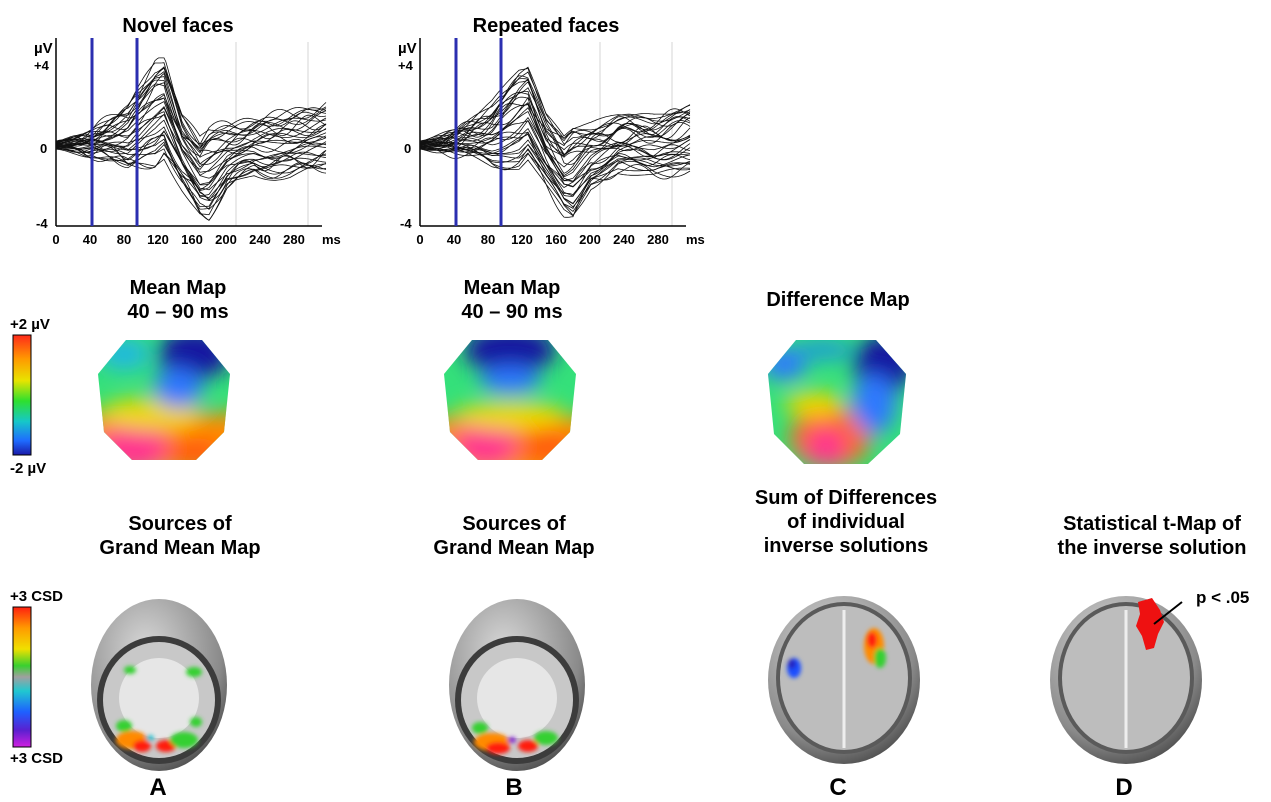 This screenshot has width=1271, height=802. Describe the element at coordinates (180, 524) in the screenshot. I see `source-a-title-line1: Sources of` at that location.